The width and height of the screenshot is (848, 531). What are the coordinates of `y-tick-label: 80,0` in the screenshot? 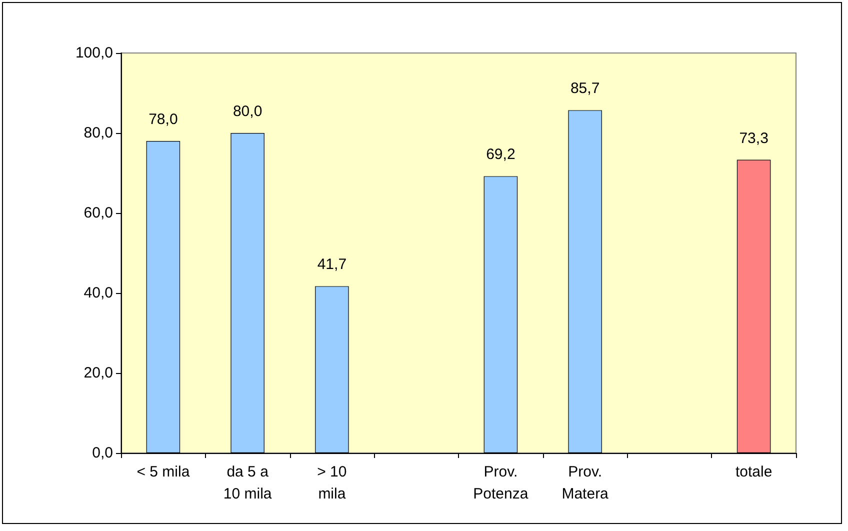 It's located at (98, 133).